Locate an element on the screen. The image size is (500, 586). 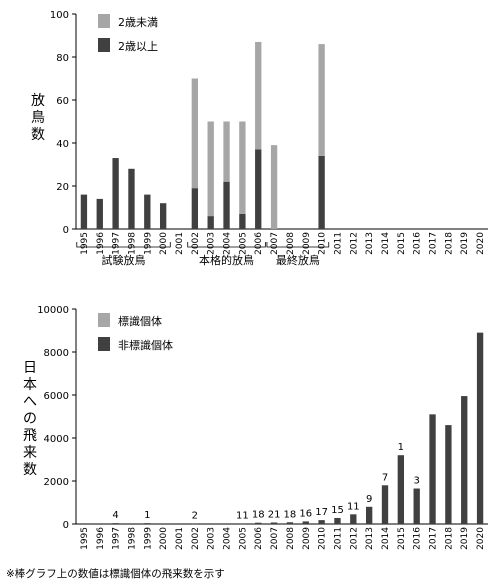
bracket-label-本格的放鳥: 本格的放鳥 is located at coordinates (226, 260).